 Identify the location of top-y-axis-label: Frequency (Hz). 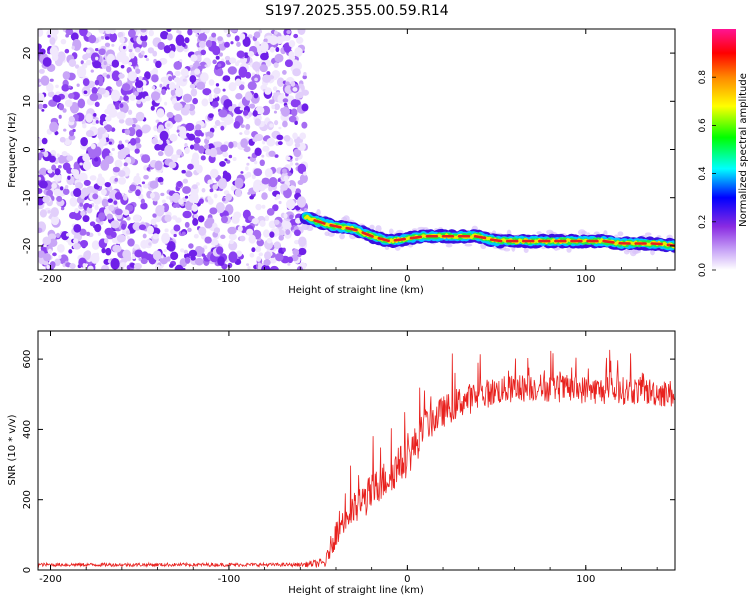
(12, 150).